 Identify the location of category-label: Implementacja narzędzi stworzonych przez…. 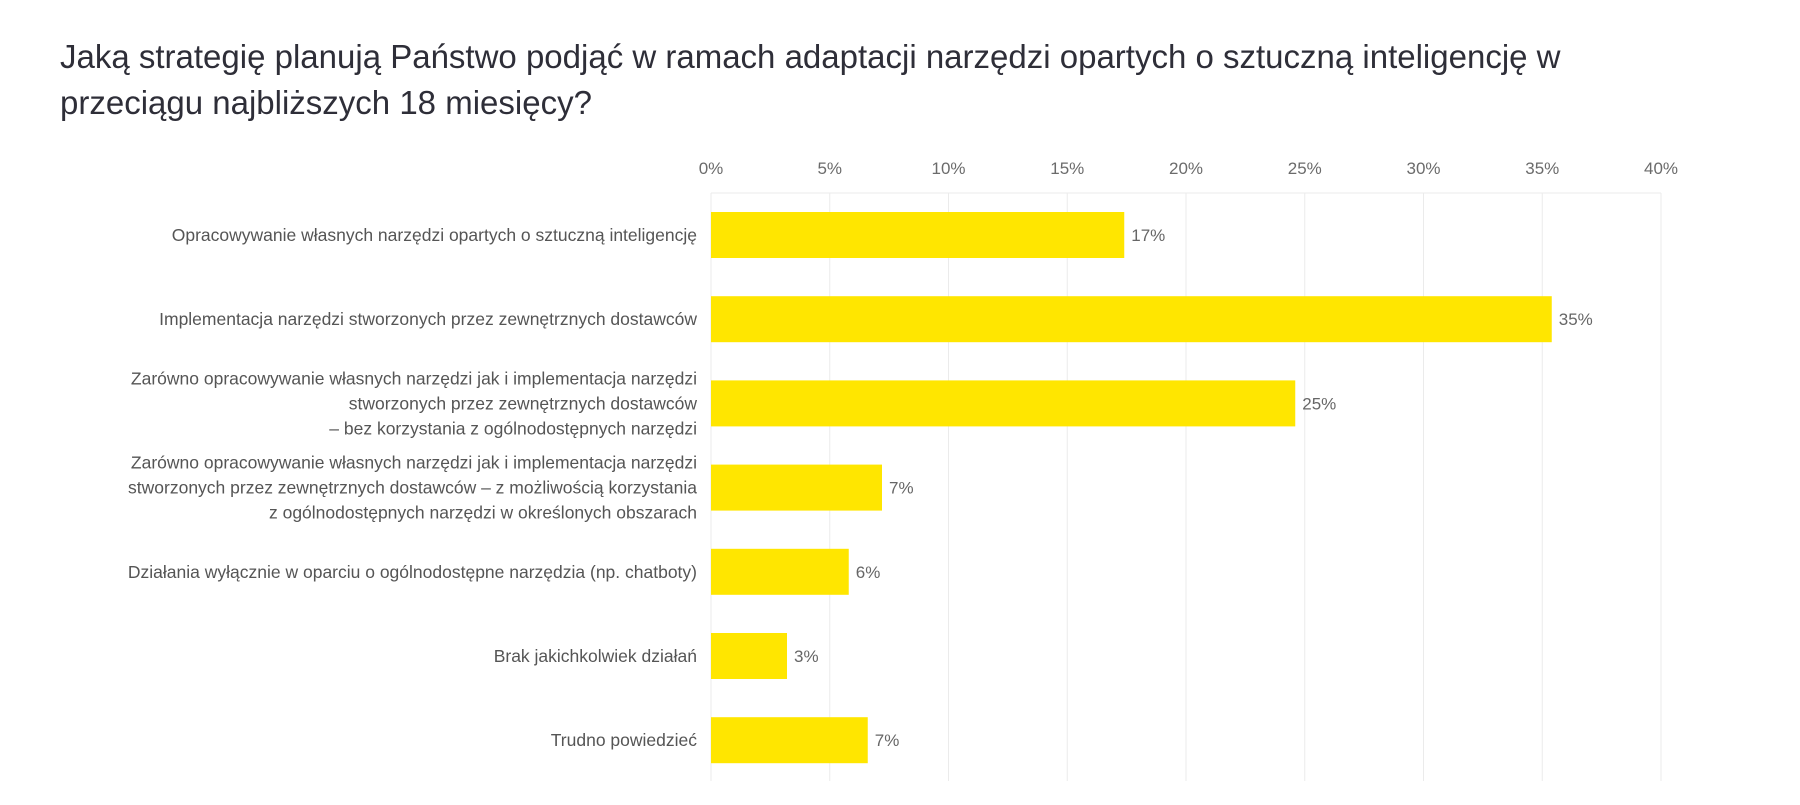
(428, 319).